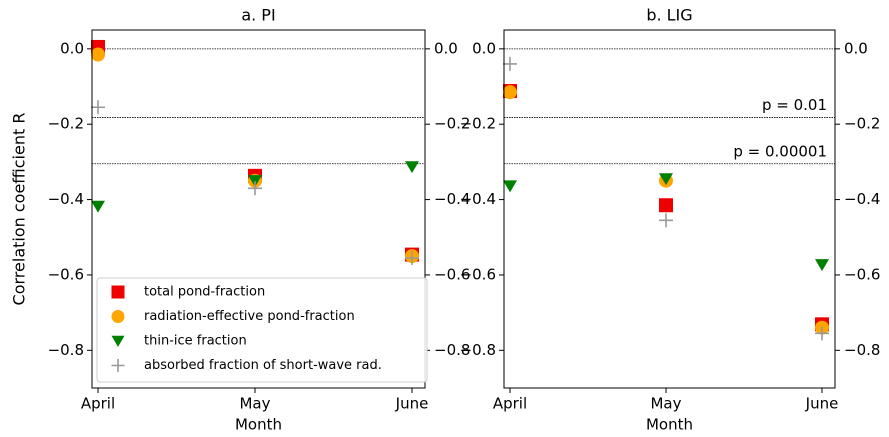 The image size is (889, 437). I want to click on panel-title: a. PI, so click(258, 15).